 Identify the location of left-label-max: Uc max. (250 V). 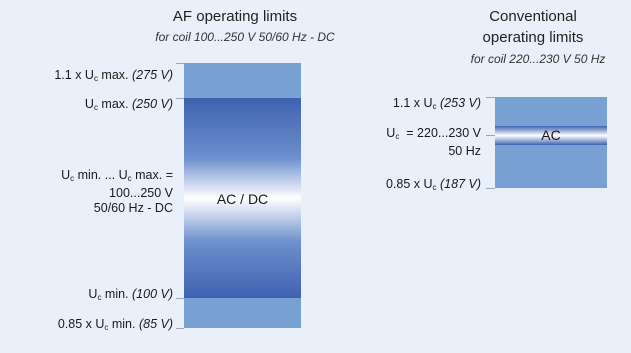
(128, 104).